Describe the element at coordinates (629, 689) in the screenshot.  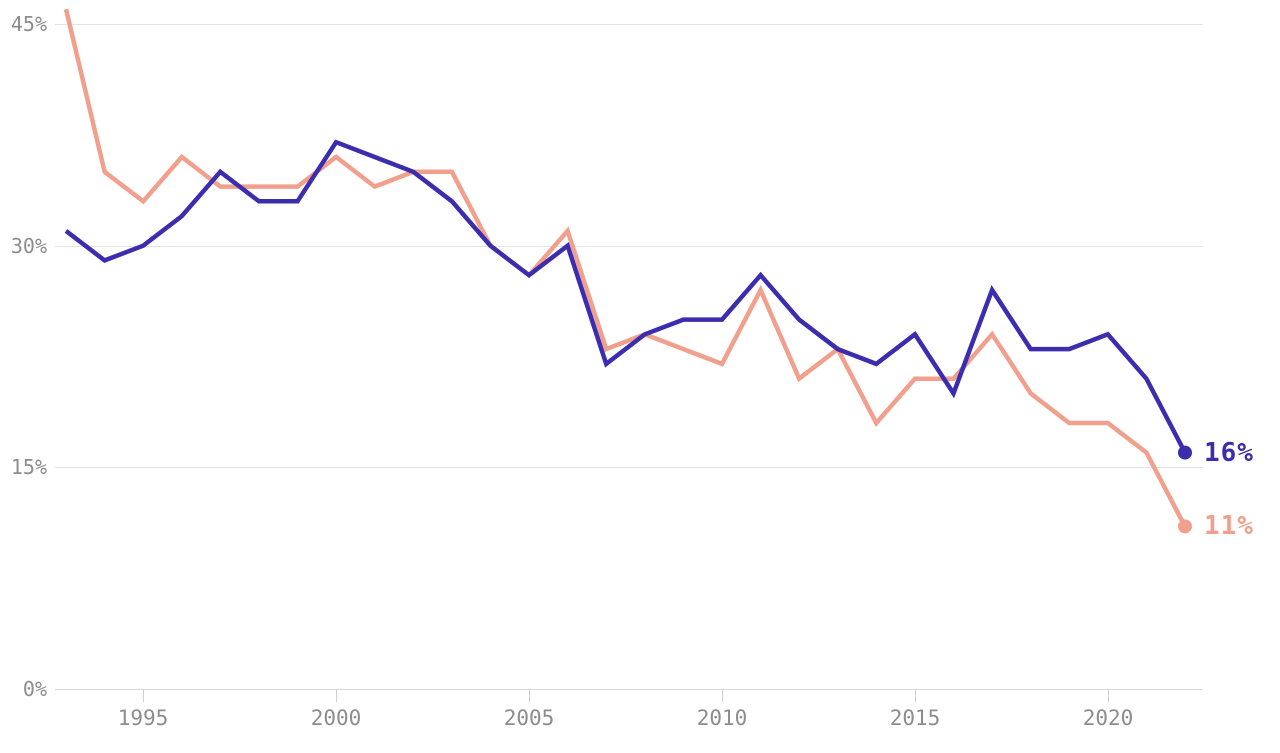
I see `x-axis-line` at that location.